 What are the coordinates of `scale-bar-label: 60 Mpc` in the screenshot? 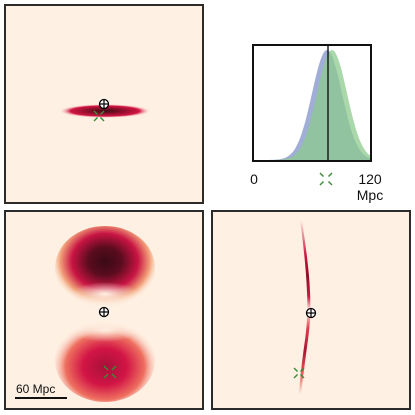 It's located at (36, 389).